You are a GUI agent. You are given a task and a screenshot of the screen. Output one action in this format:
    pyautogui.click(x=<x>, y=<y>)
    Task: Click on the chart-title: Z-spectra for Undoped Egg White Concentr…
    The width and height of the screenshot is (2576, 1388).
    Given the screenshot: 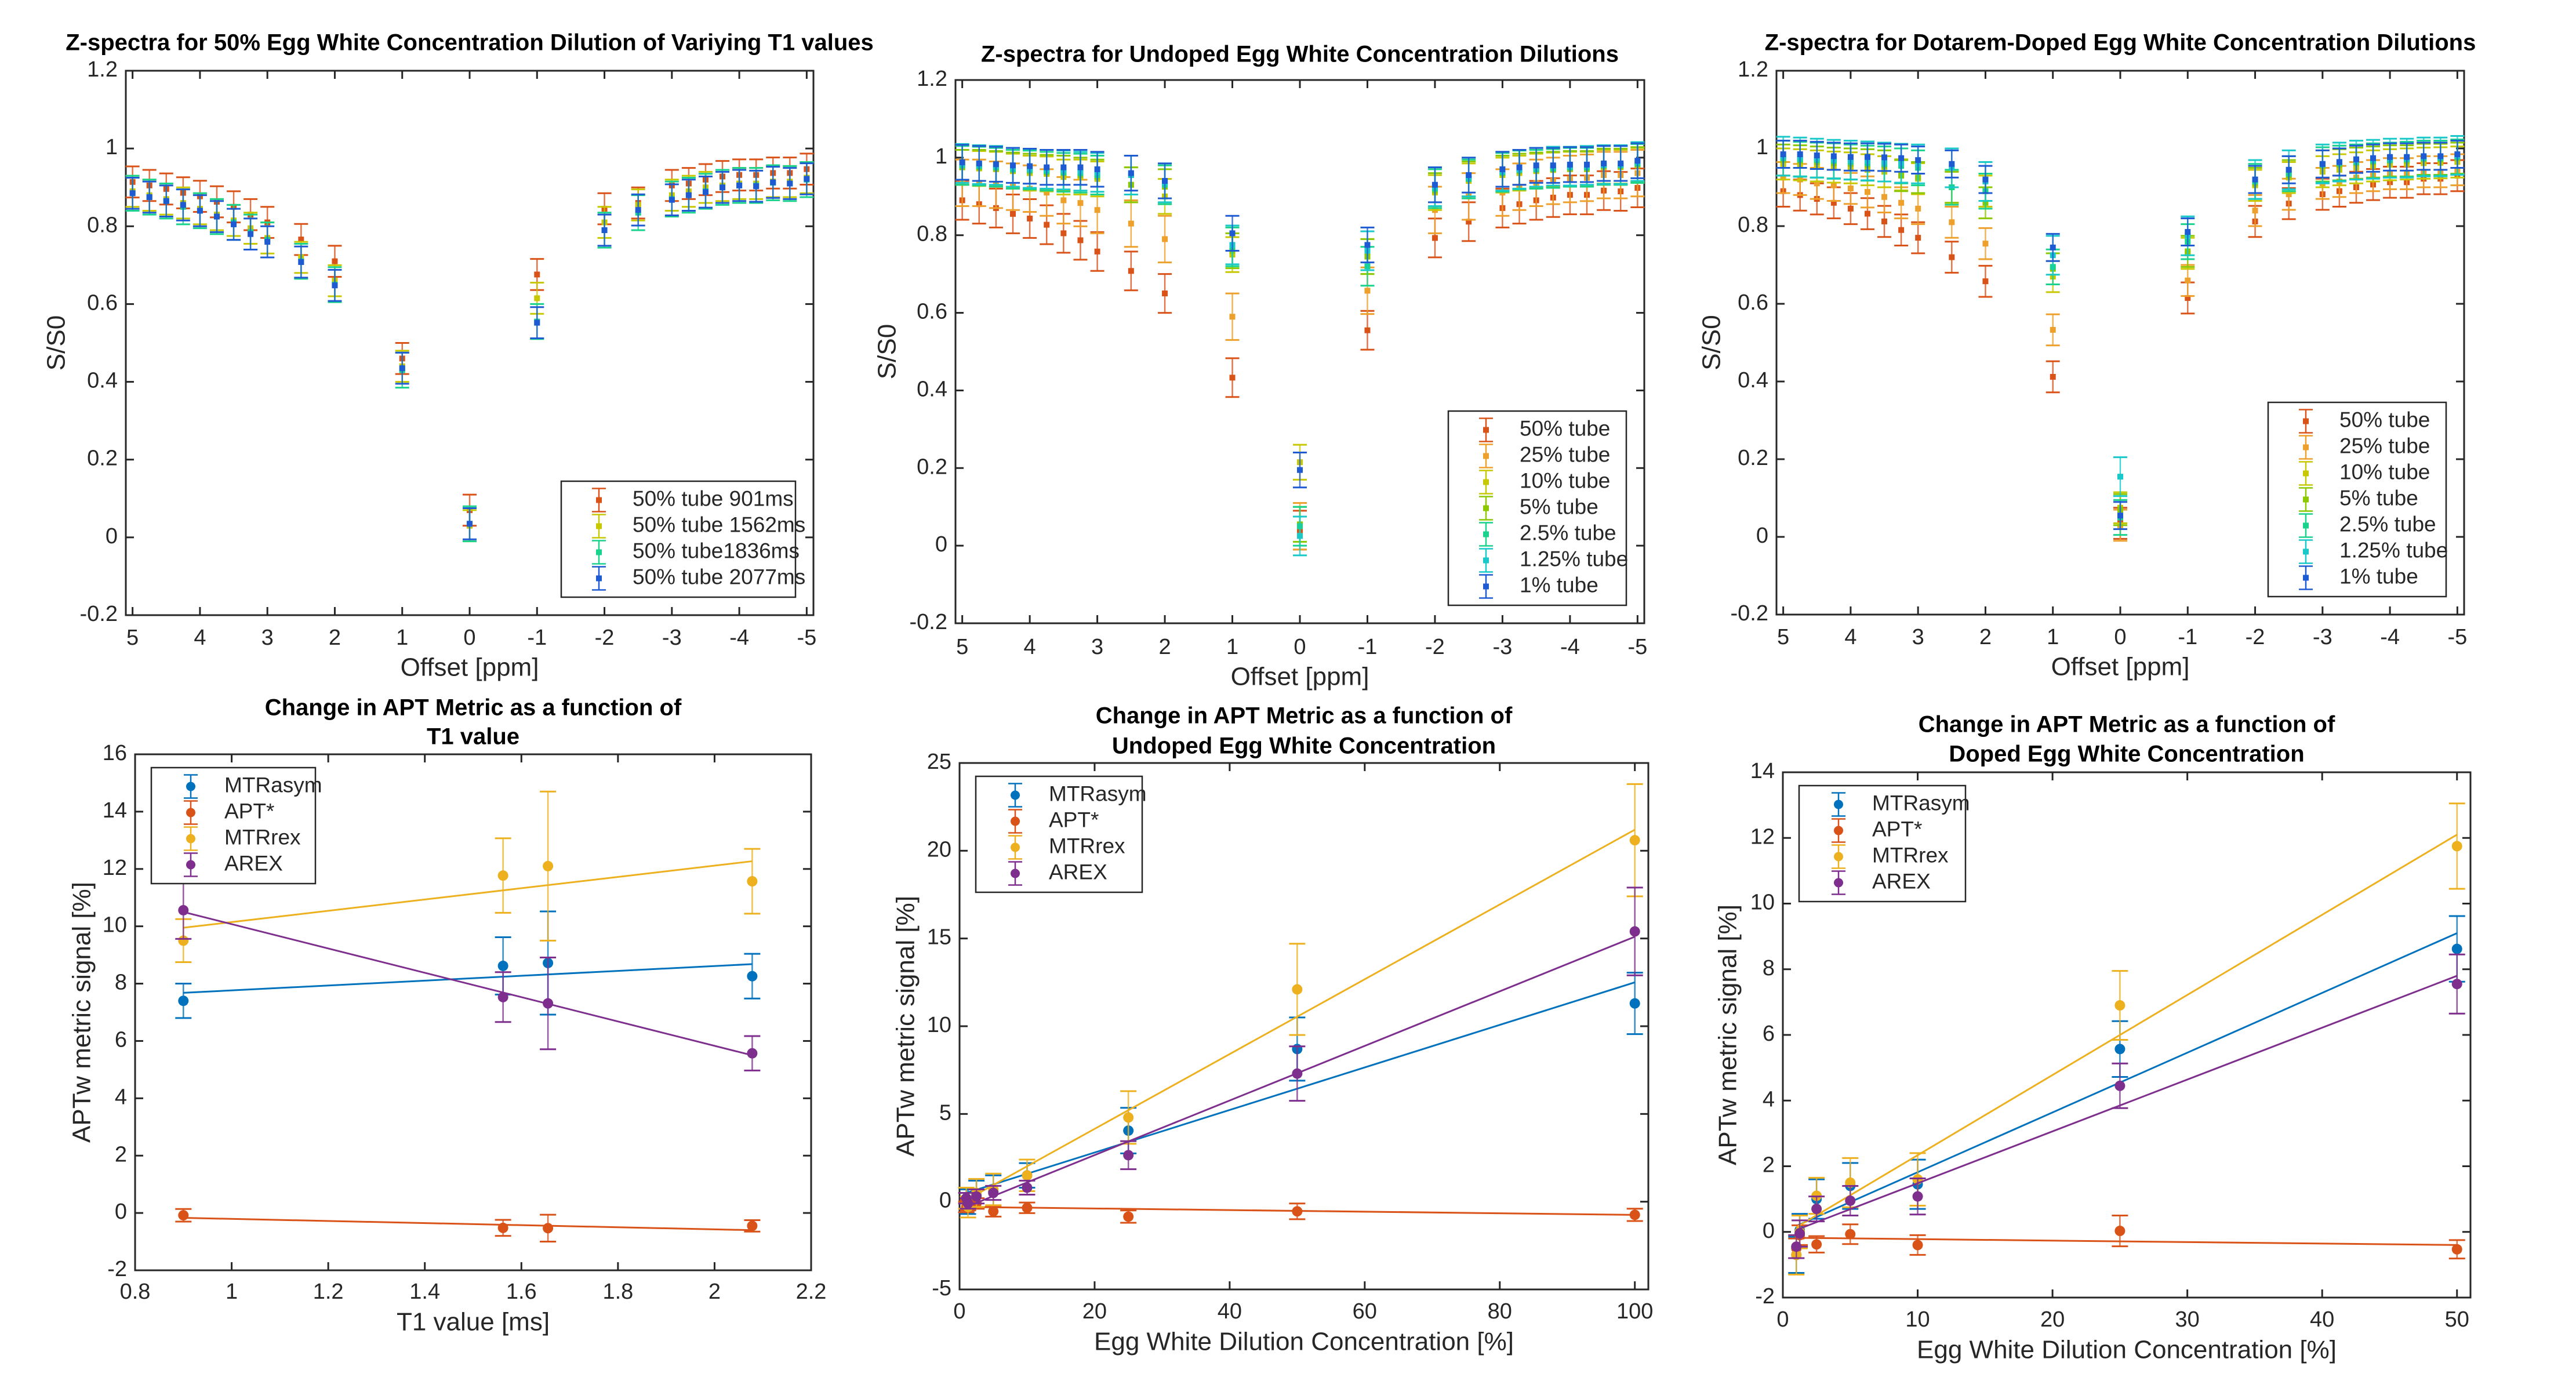 What is the action you would take?
    pyautogui.click(x=1300, y=54)
    